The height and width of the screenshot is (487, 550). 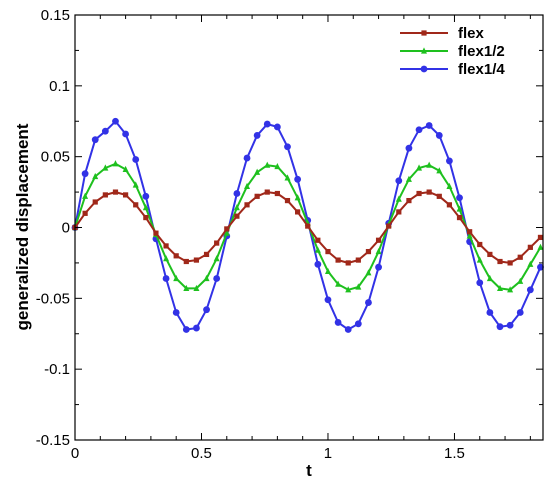 What do you see at coordinates (75, 453) in the screenshot?
I see `x-tick-label: 0` at bounding box center [75, 453].